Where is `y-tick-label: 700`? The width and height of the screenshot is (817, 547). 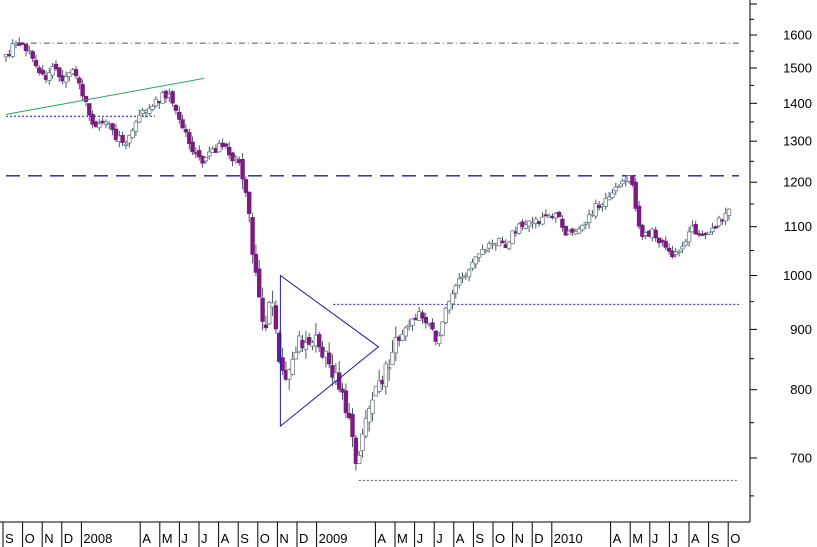 y-tick-label: 700 is located at coordinates (801, 458).